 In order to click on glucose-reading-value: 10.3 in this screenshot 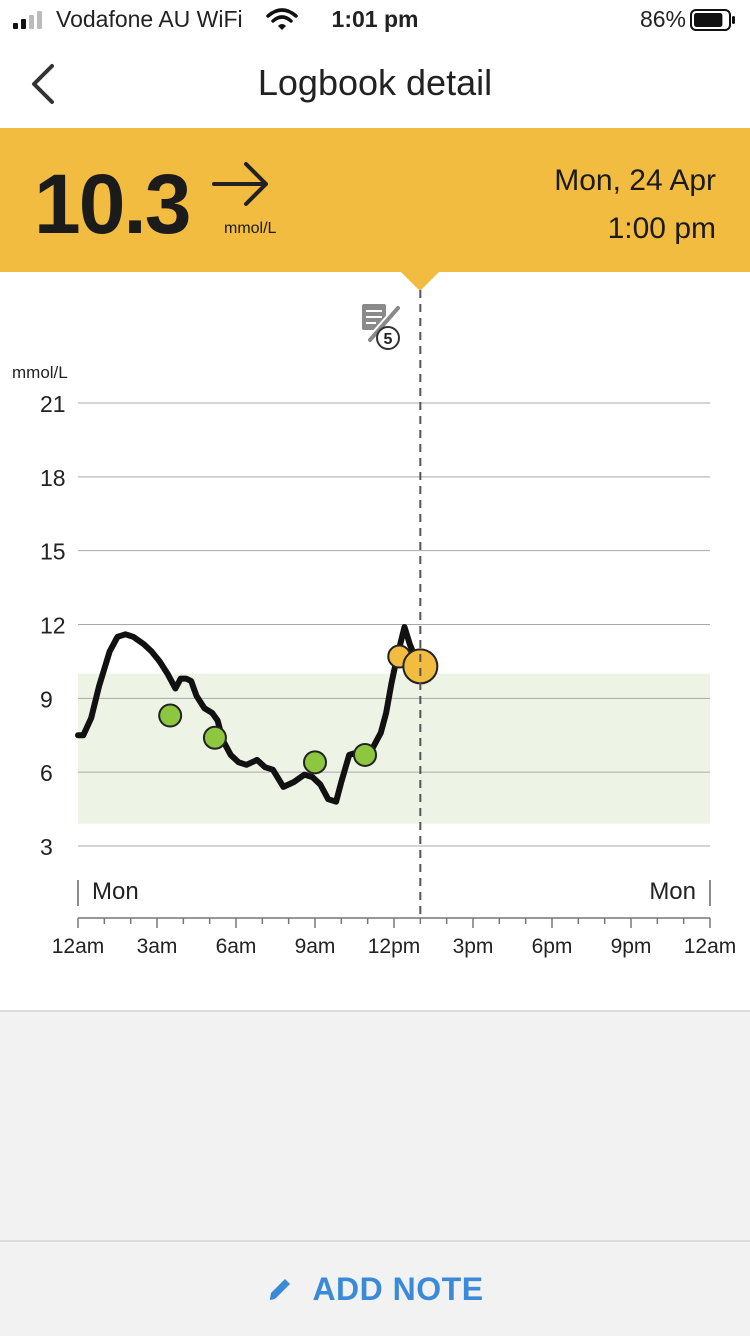, I will do `click(112, 204)`.